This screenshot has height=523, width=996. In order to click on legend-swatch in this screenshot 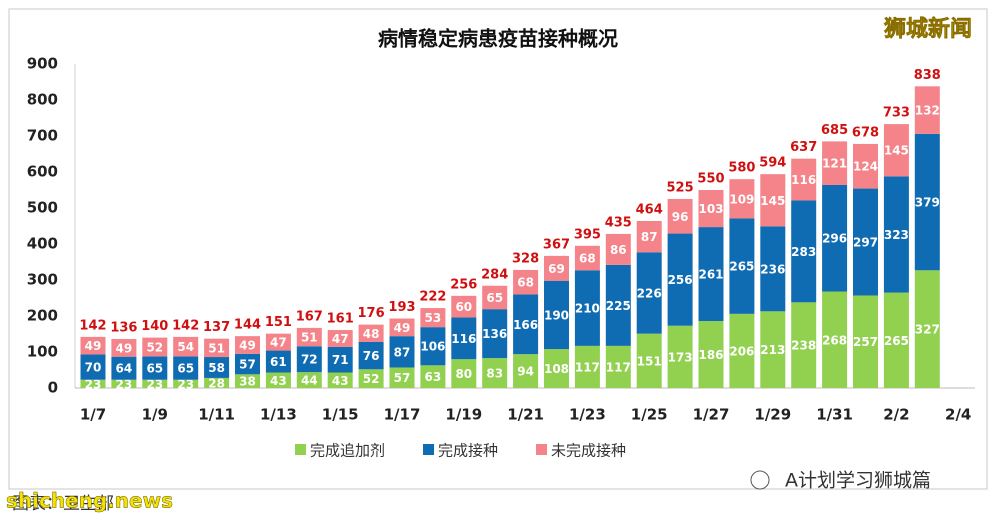, I will do `click(300, 449)`.